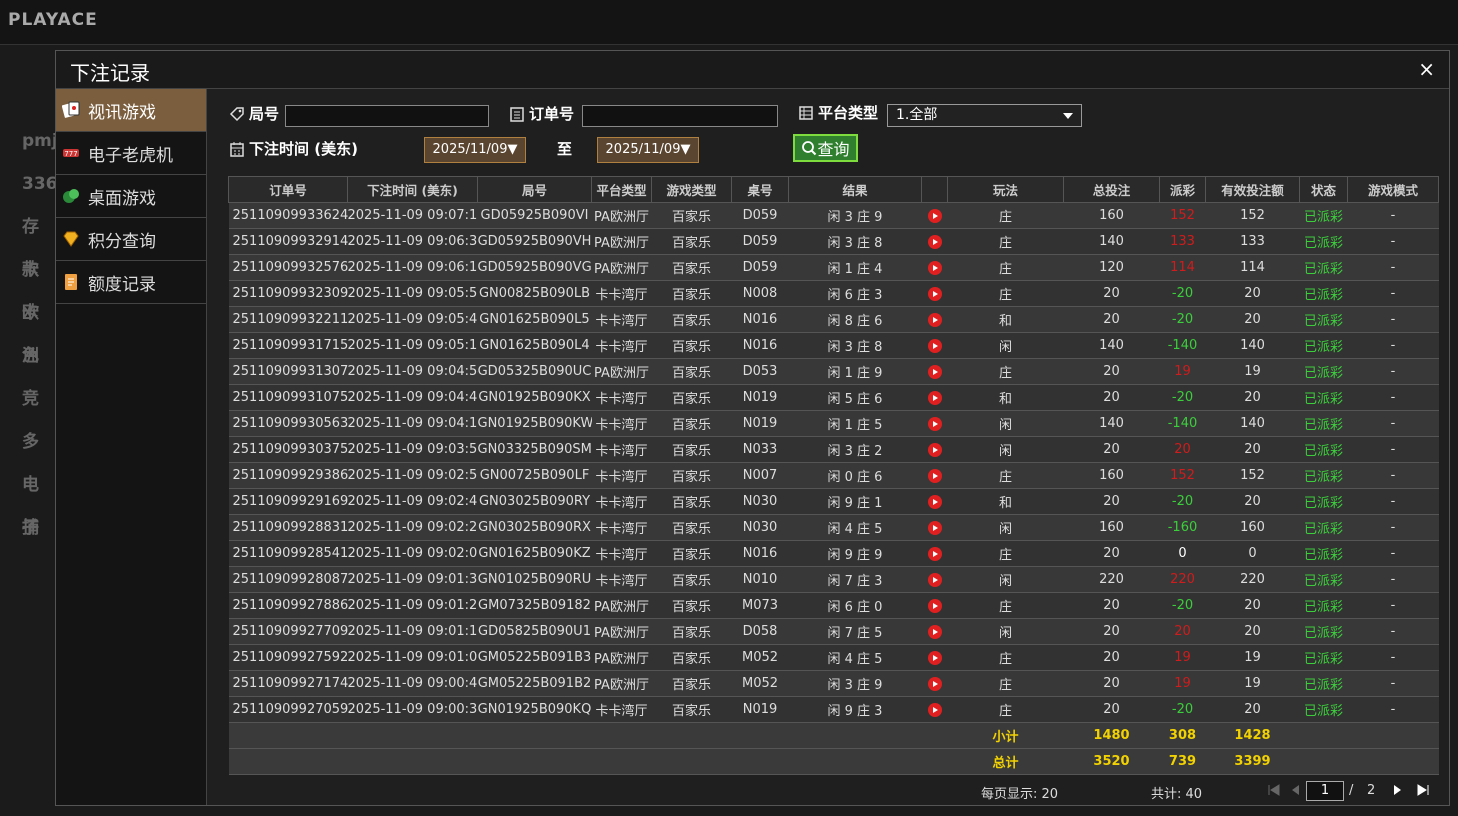 The height and width of the screenshot is (816, 1458). Describe the element at coordinates (30, 399) in the screenshot. I see `background-item: 竞` at that location.